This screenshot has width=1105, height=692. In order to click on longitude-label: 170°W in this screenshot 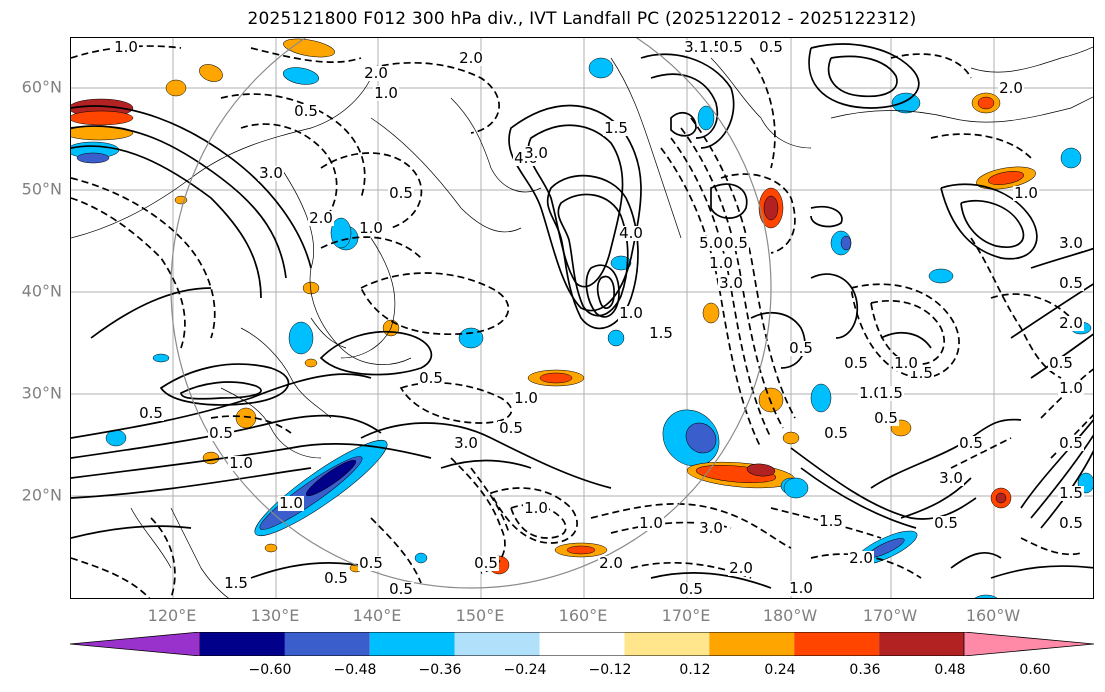, I will do `click(890, 615)`.